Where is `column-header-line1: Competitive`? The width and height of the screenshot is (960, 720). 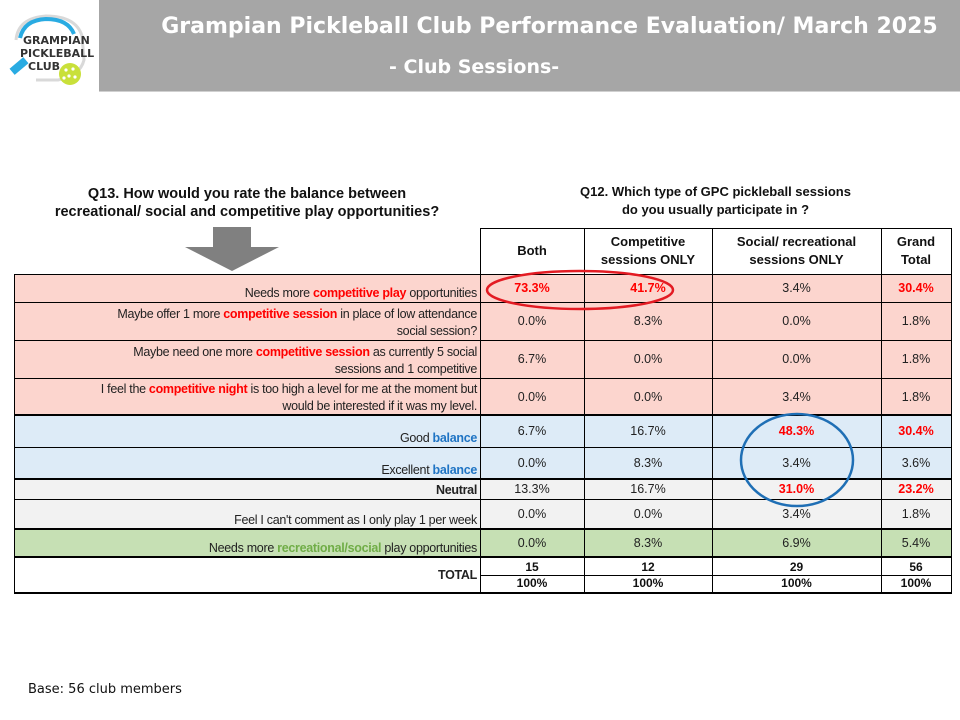
column-header-line1: Competitive is located at coordinates (648, 241).